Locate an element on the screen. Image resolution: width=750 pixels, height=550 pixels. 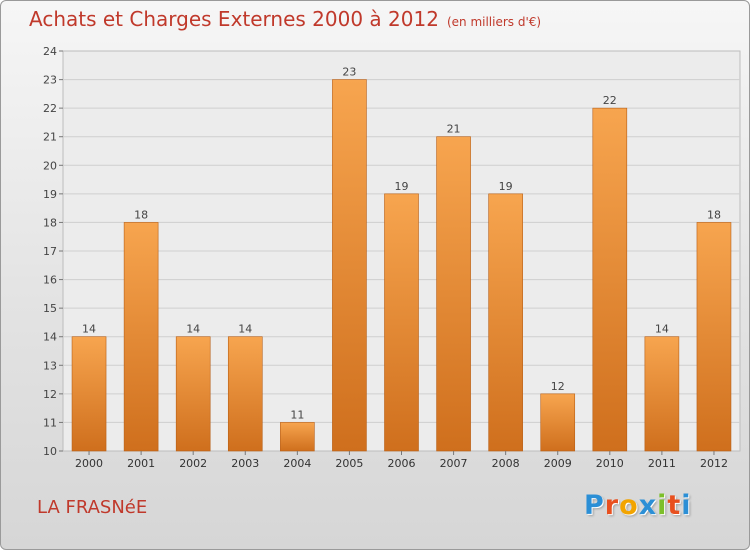
x-tick-label: 2002 is located at coordinates (193, 463).